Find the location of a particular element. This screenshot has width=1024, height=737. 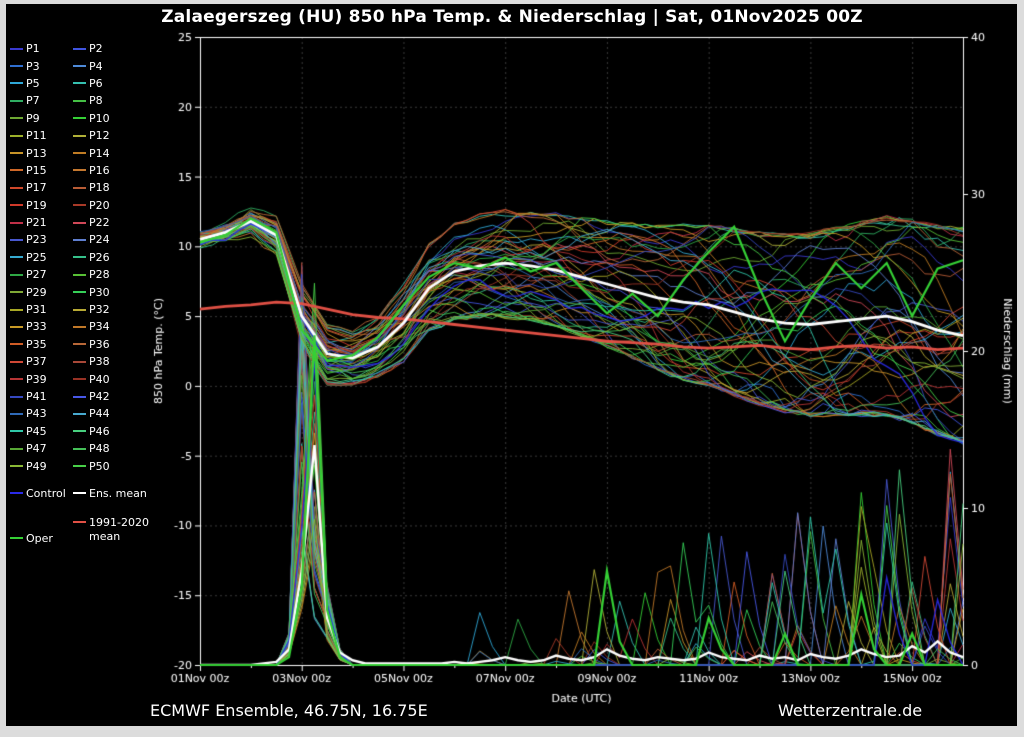

legend-label: P20 is located at coordinates (99, 205).